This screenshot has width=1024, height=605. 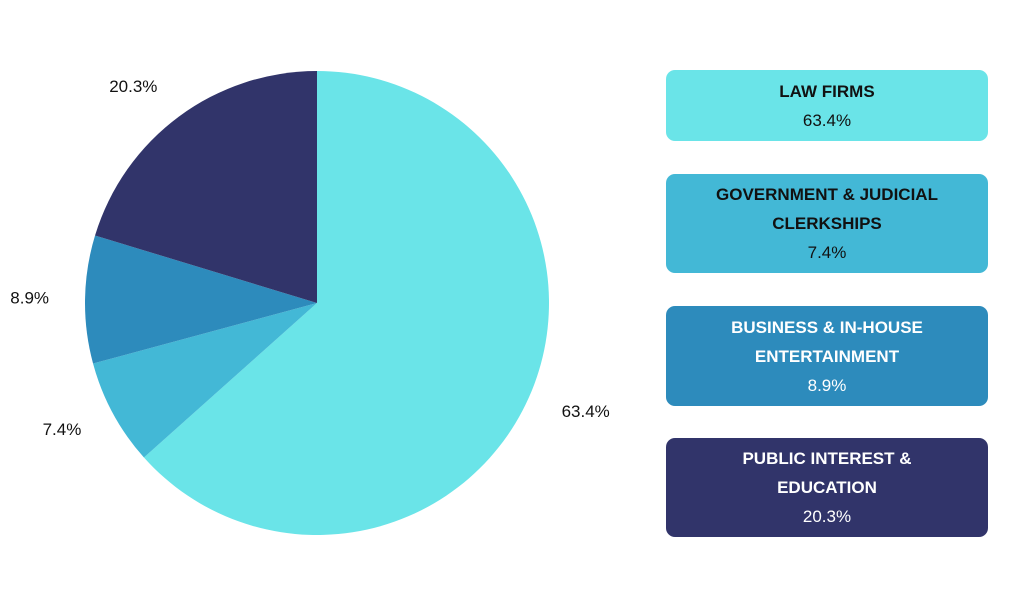 I want to click on legend-item-business-in-house-entertainment: BUSINESS & IN-HOUSE ENTERTAINMENT 8.9%, so click(x=827, y=356).